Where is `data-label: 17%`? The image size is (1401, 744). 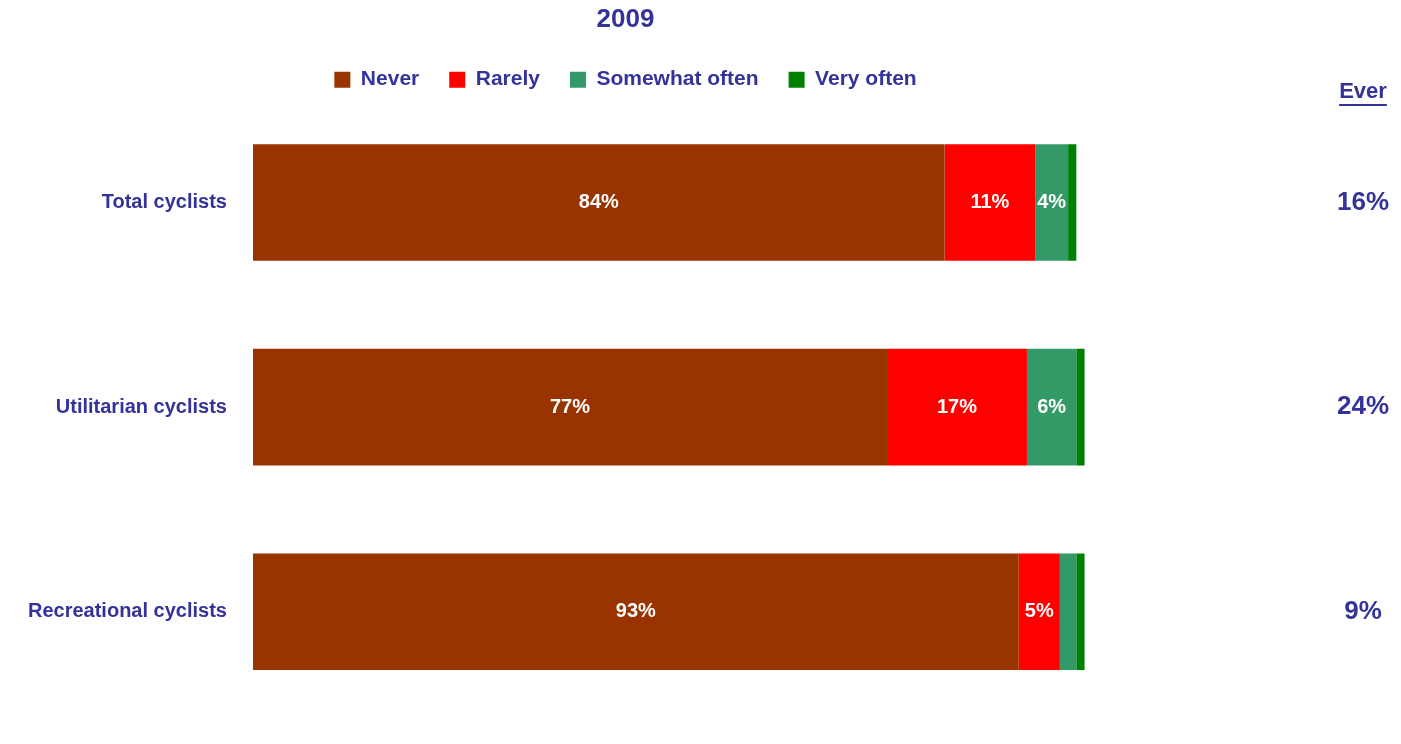
data-label: 17% is located at coordinates (957, 405).